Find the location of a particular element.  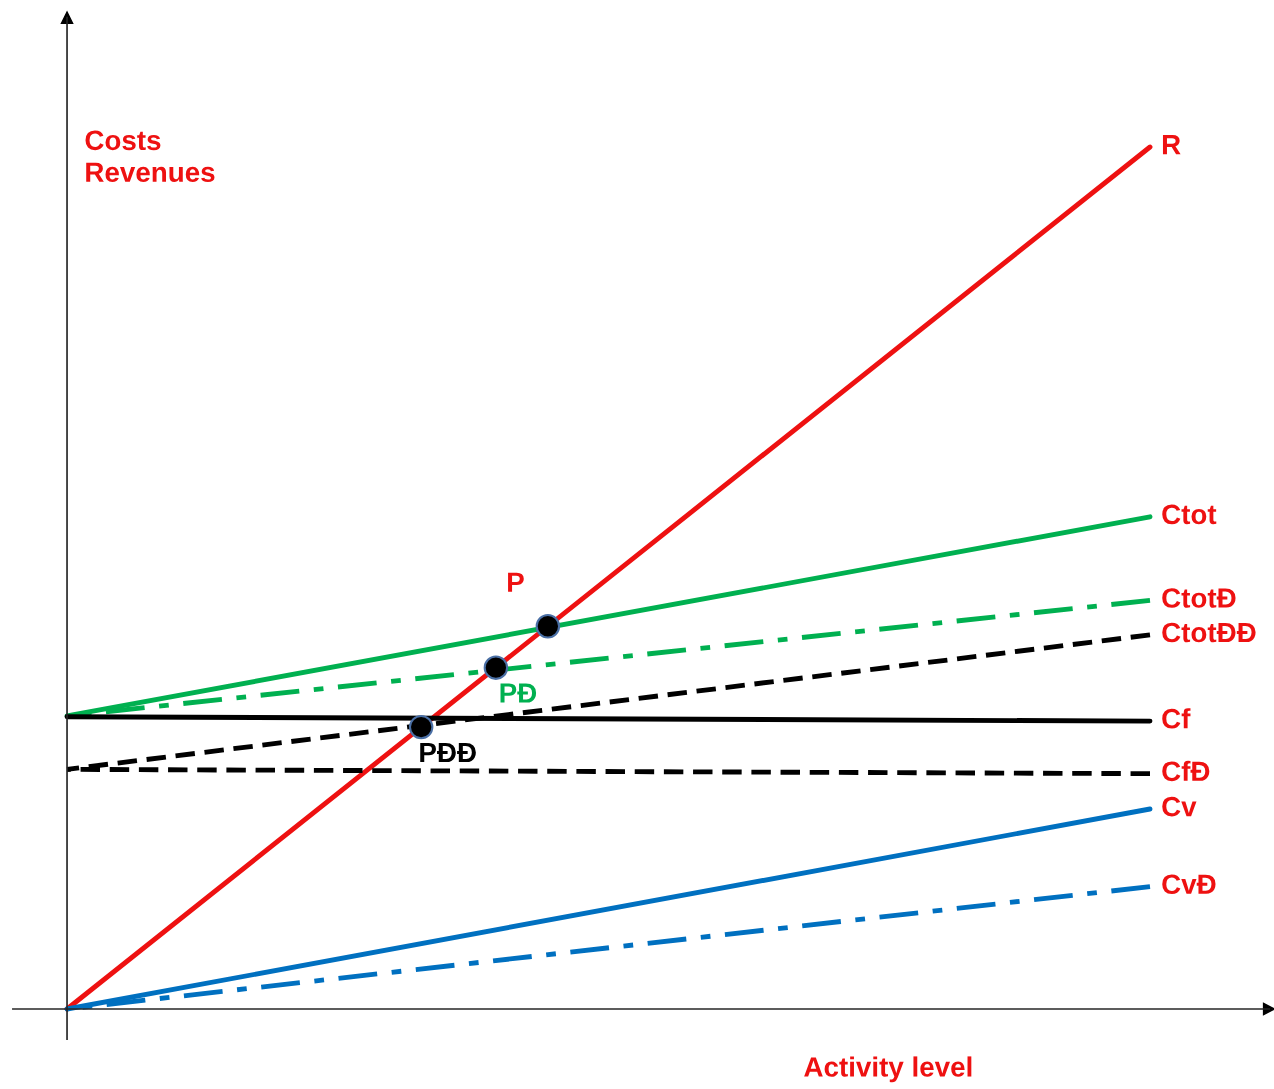

annotation: PĐ is located at coordinates (518, 693).